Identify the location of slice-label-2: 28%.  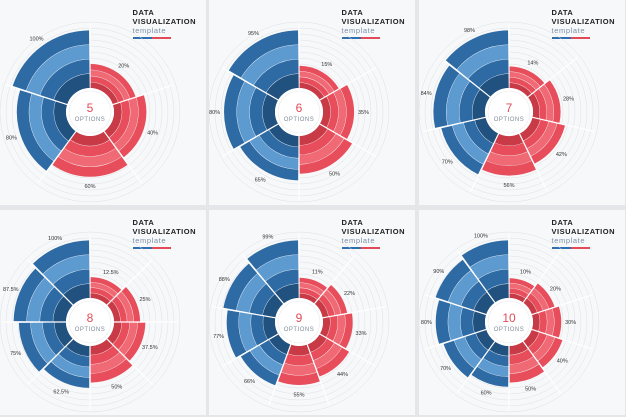
(568, 99).